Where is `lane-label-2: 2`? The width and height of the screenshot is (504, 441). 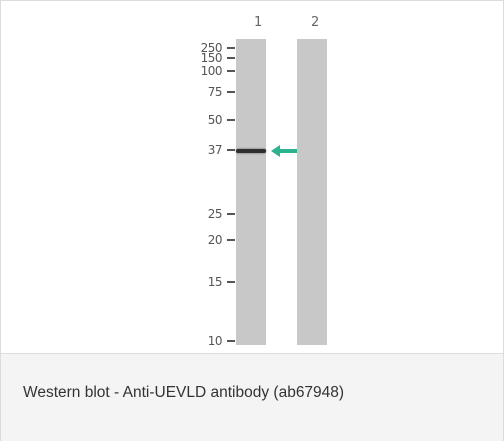
lane-label-2: 2 is located at coordinates (315, 22).